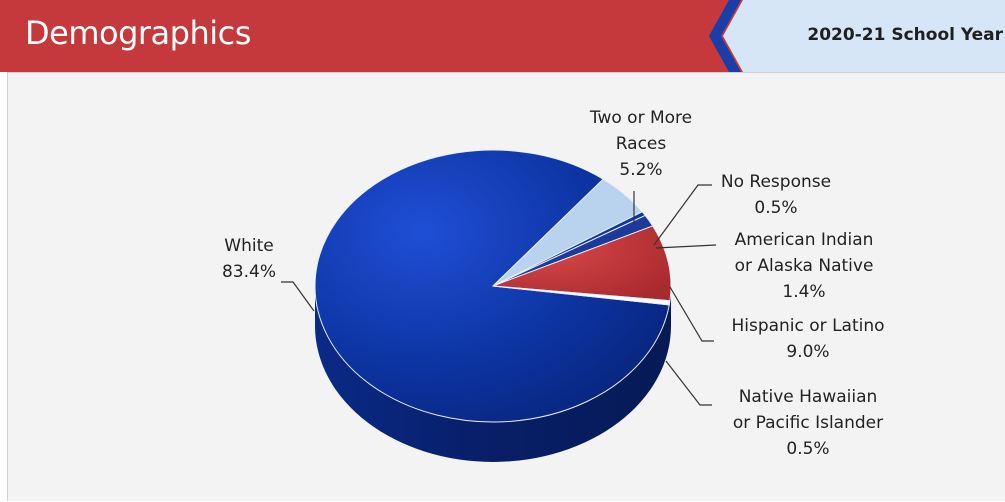 The width and height of the screenshot is (1005, 502). I want to click on slice-category-label: Hispanic or Latino, so click(807, 326).